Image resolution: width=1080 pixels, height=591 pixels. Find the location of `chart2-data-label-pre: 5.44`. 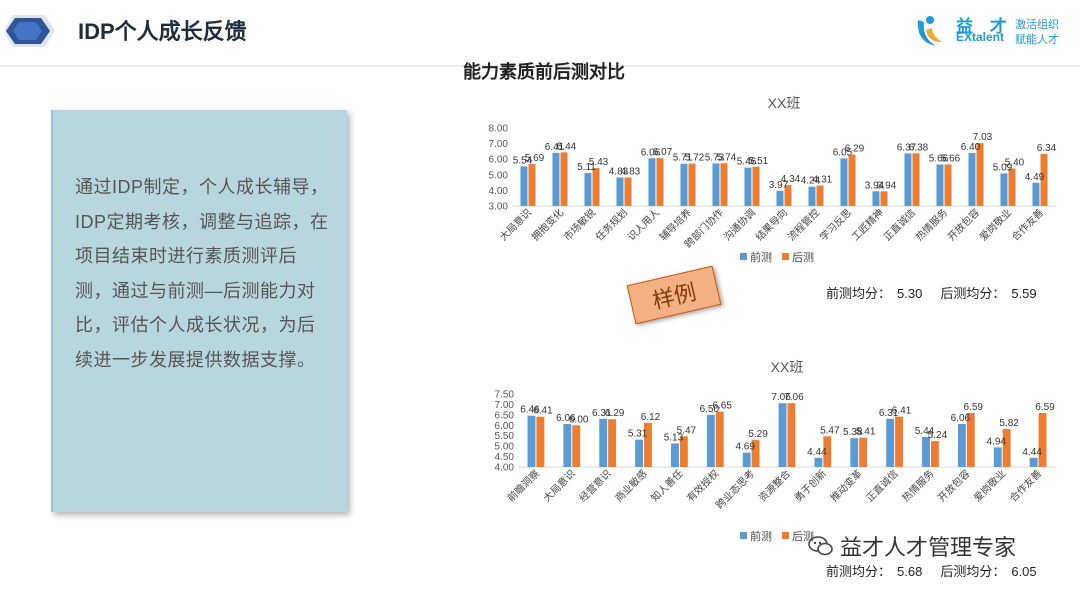

chart2-data-label-pre: 5.44 is located at coordinates (925, 431).